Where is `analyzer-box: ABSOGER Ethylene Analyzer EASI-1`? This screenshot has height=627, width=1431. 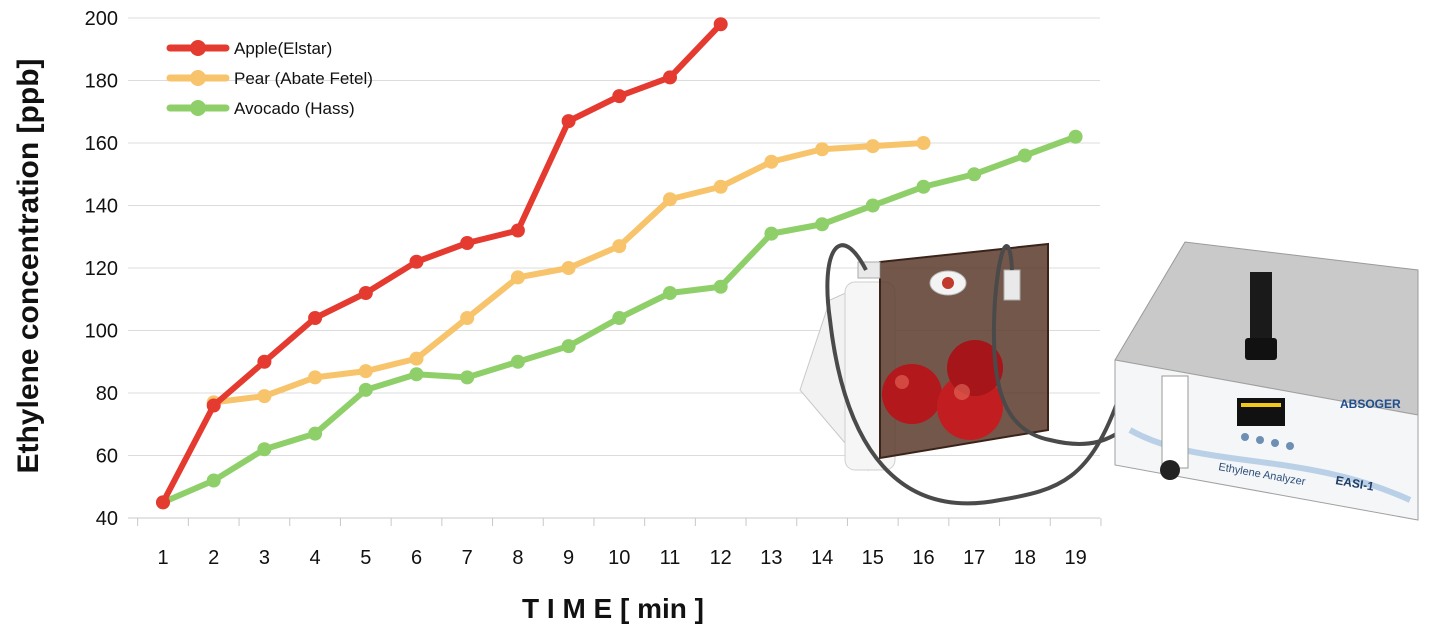 analyzer-box: ABSOGER Ethylene Analyzer EASI-1 is located at coordinates (1266, 381).